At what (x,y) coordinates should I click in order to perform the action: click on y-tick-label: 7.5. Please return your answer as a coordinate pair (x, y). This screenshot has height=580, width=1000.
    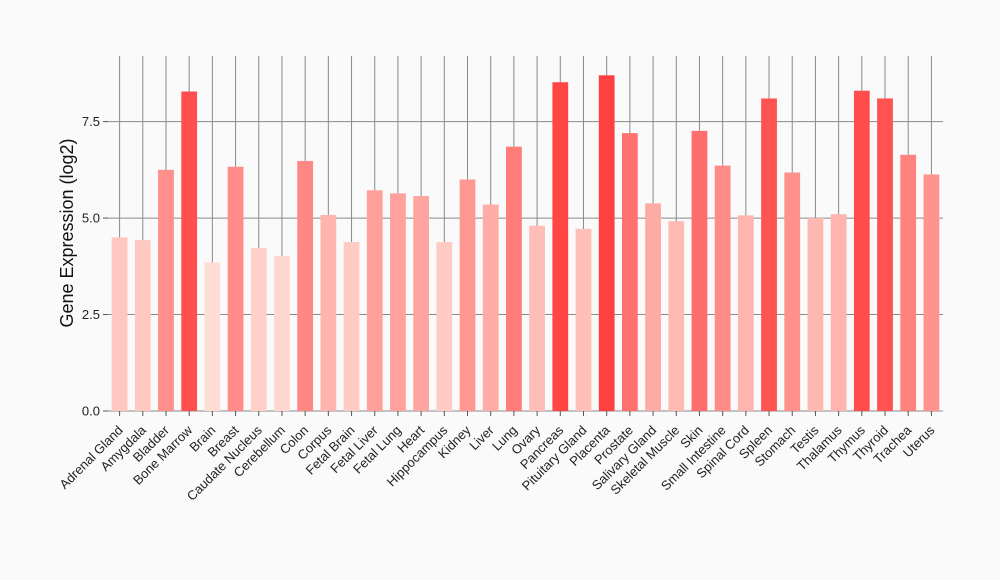
    Looking at the image, I should click on (91, 121).